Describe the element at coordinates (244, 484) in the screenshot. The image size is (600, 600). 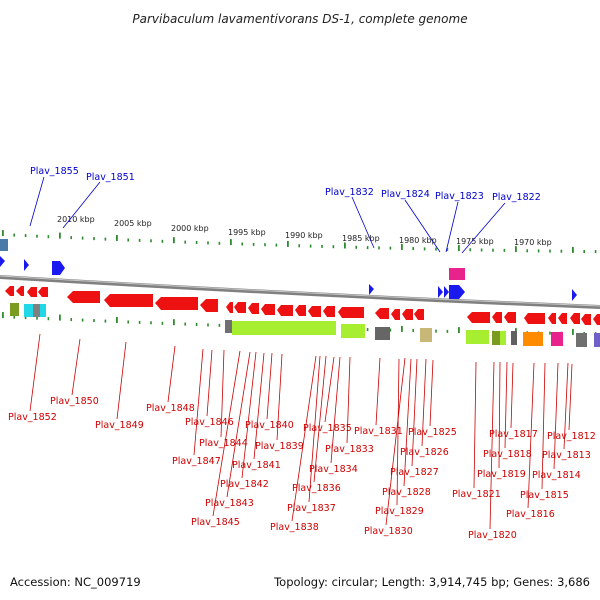
I see `gene-label: Plav_1842` at that location.